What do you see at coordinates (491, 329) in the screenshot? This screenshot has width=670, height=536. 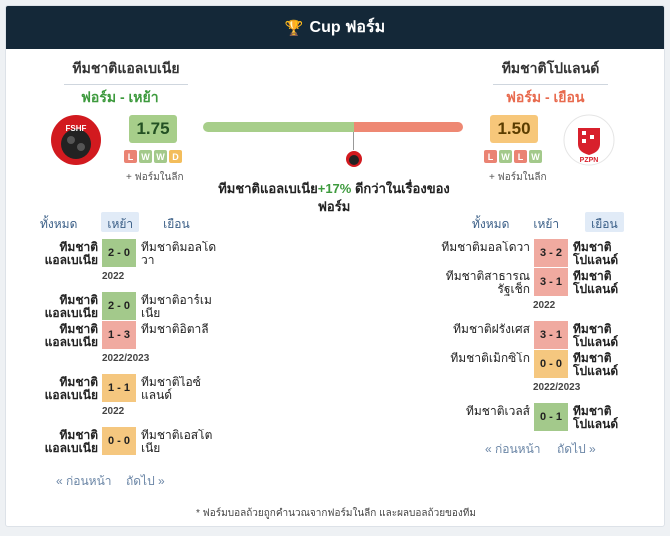 I see `match-opponent: ทีมชาติฝรั่งเศส` at bounding box center [491, 329].